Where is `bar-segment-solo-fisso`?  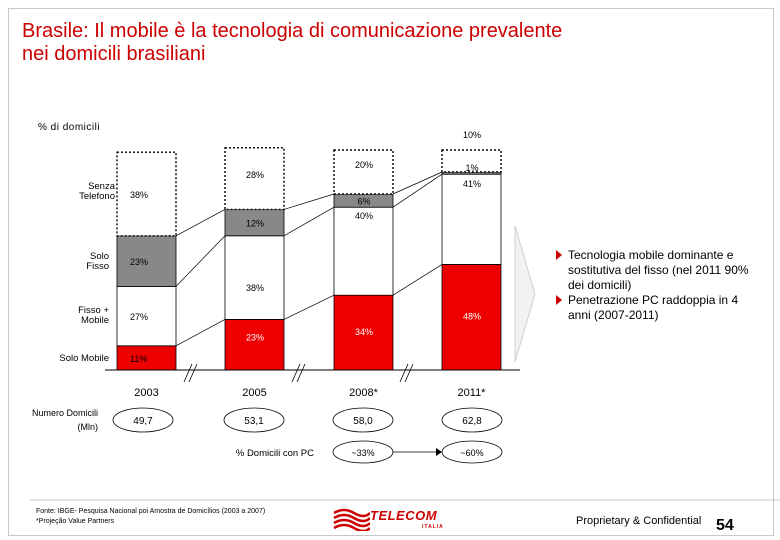 bar-segment-solo-fisso is located at coordinates (254, 222).